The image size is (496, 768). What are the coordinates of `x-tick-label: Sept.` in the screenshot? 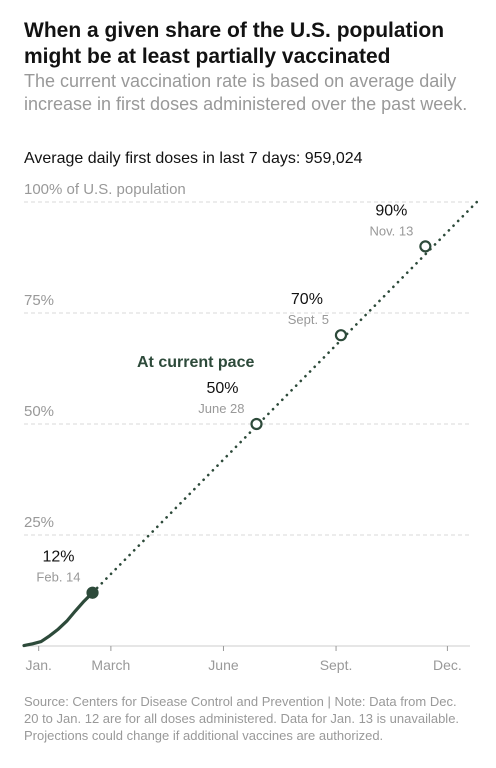 It's located at (336, 665).